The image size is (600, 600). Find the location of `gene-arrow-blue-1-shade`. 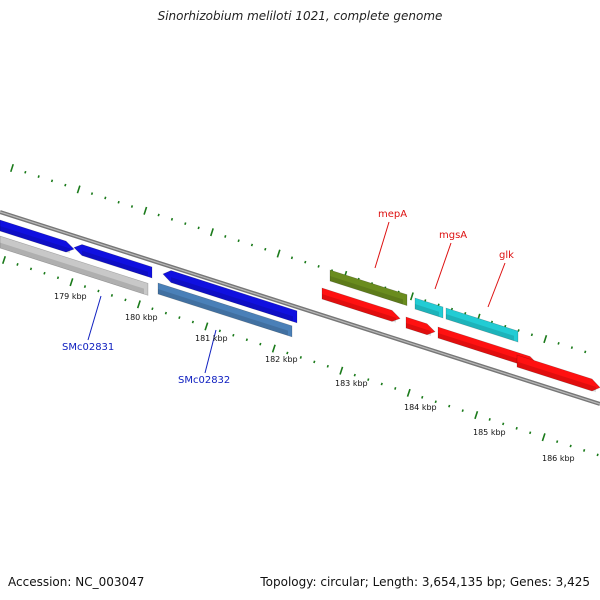

gene-arrow-blue-1-shade is located at coordinates (35, 240).